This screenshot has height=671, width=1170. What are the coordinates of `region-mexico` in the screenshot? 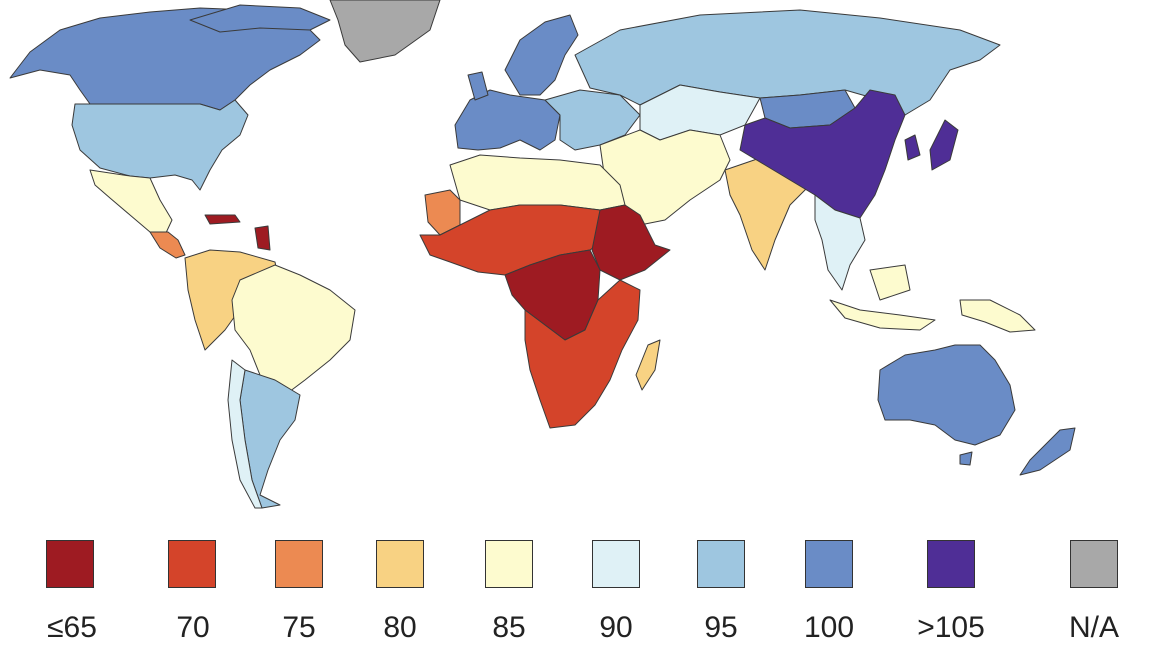 It's located at (131, 202).